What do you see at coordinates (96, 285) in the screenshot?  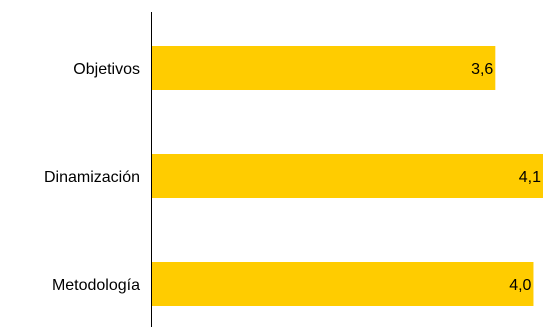 I see `category-label-metodologia: Metodología` at bounding box center [96, 285].